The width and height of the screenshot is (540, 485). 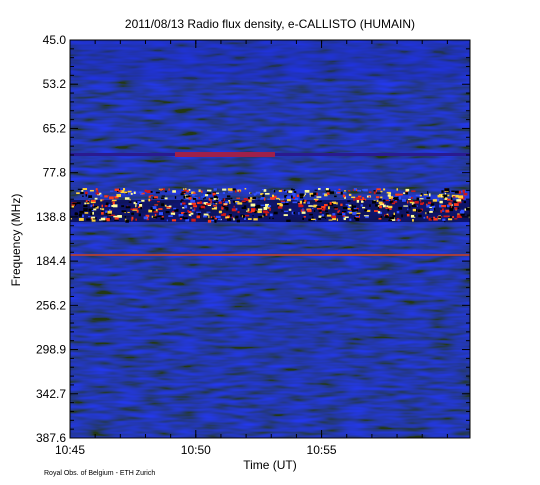 What do you see at coordinates (270, 60) in the screenshot?
I see `ripple-band` at bounding box center [270, 60].